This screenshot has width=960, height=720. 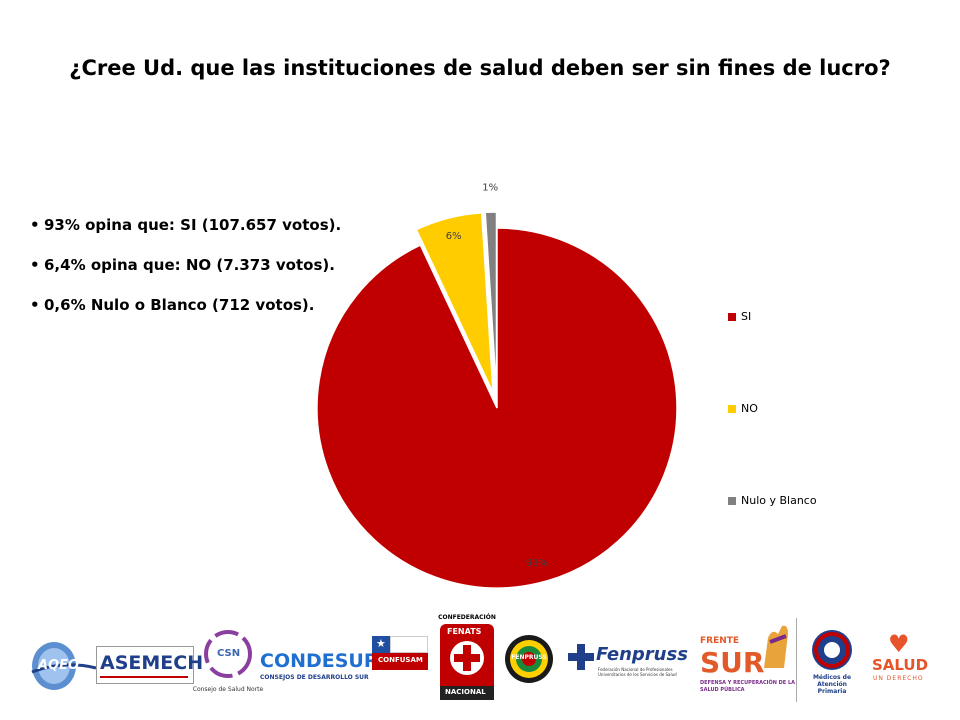 I want to click on fenpruss-badge-logo: FENPRUSS, so click(x=529, y=659).